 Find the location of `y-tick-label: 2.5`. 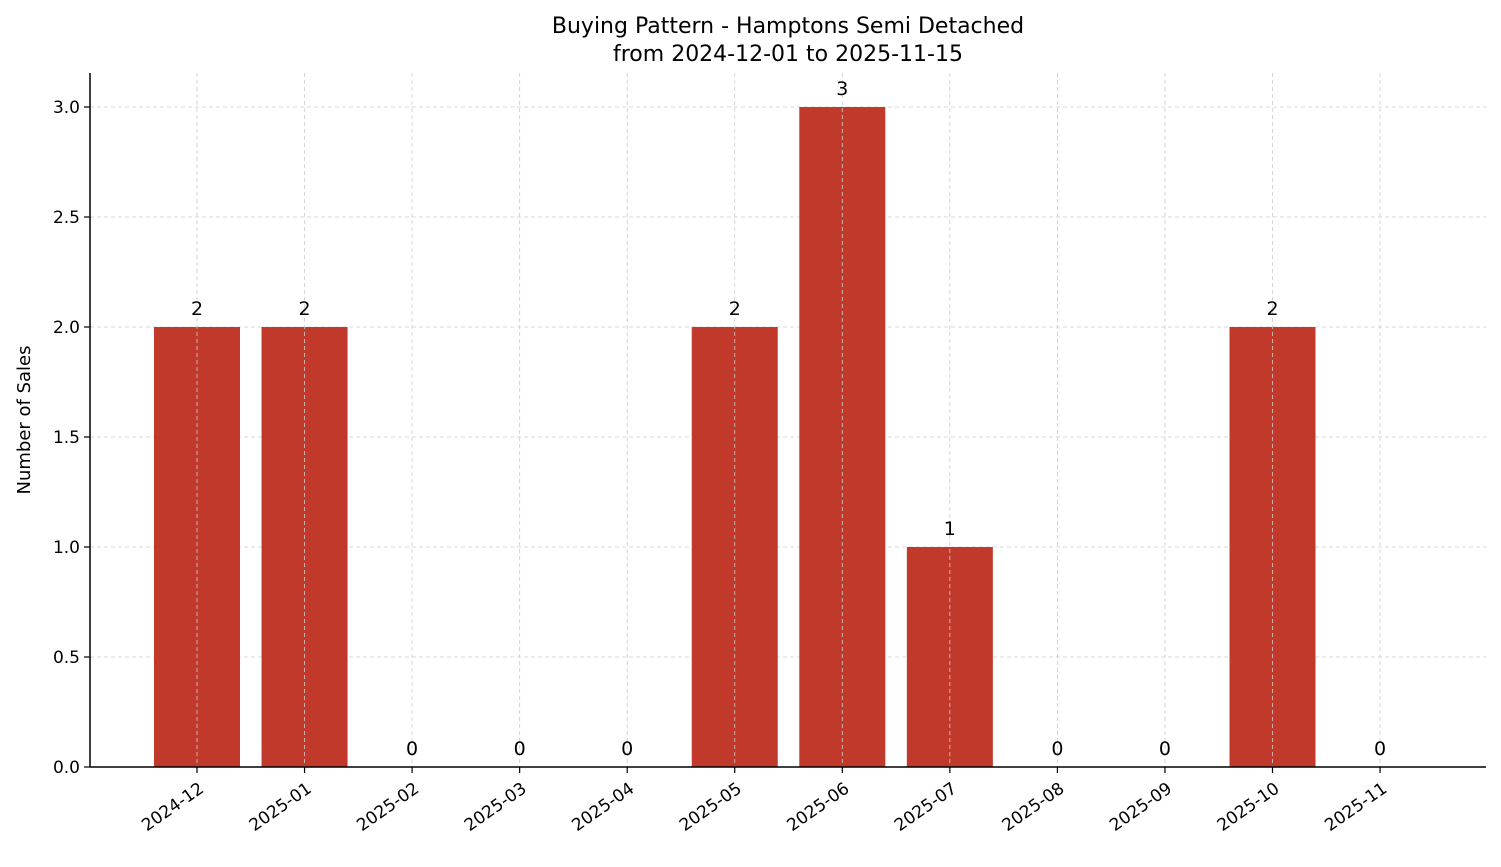

y-tick-label: 2.5 is located at coordinates (66, 218).